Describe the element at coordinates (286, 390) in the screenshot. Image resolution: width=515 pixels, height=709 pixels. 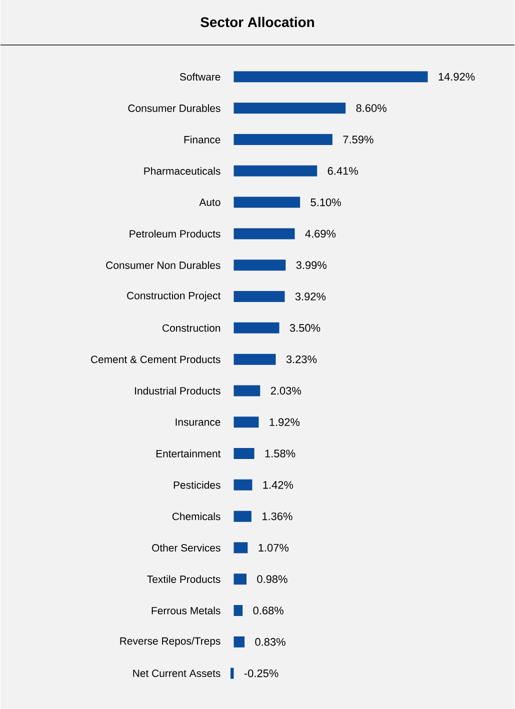
I see `data-label: 2.03%` at that location.